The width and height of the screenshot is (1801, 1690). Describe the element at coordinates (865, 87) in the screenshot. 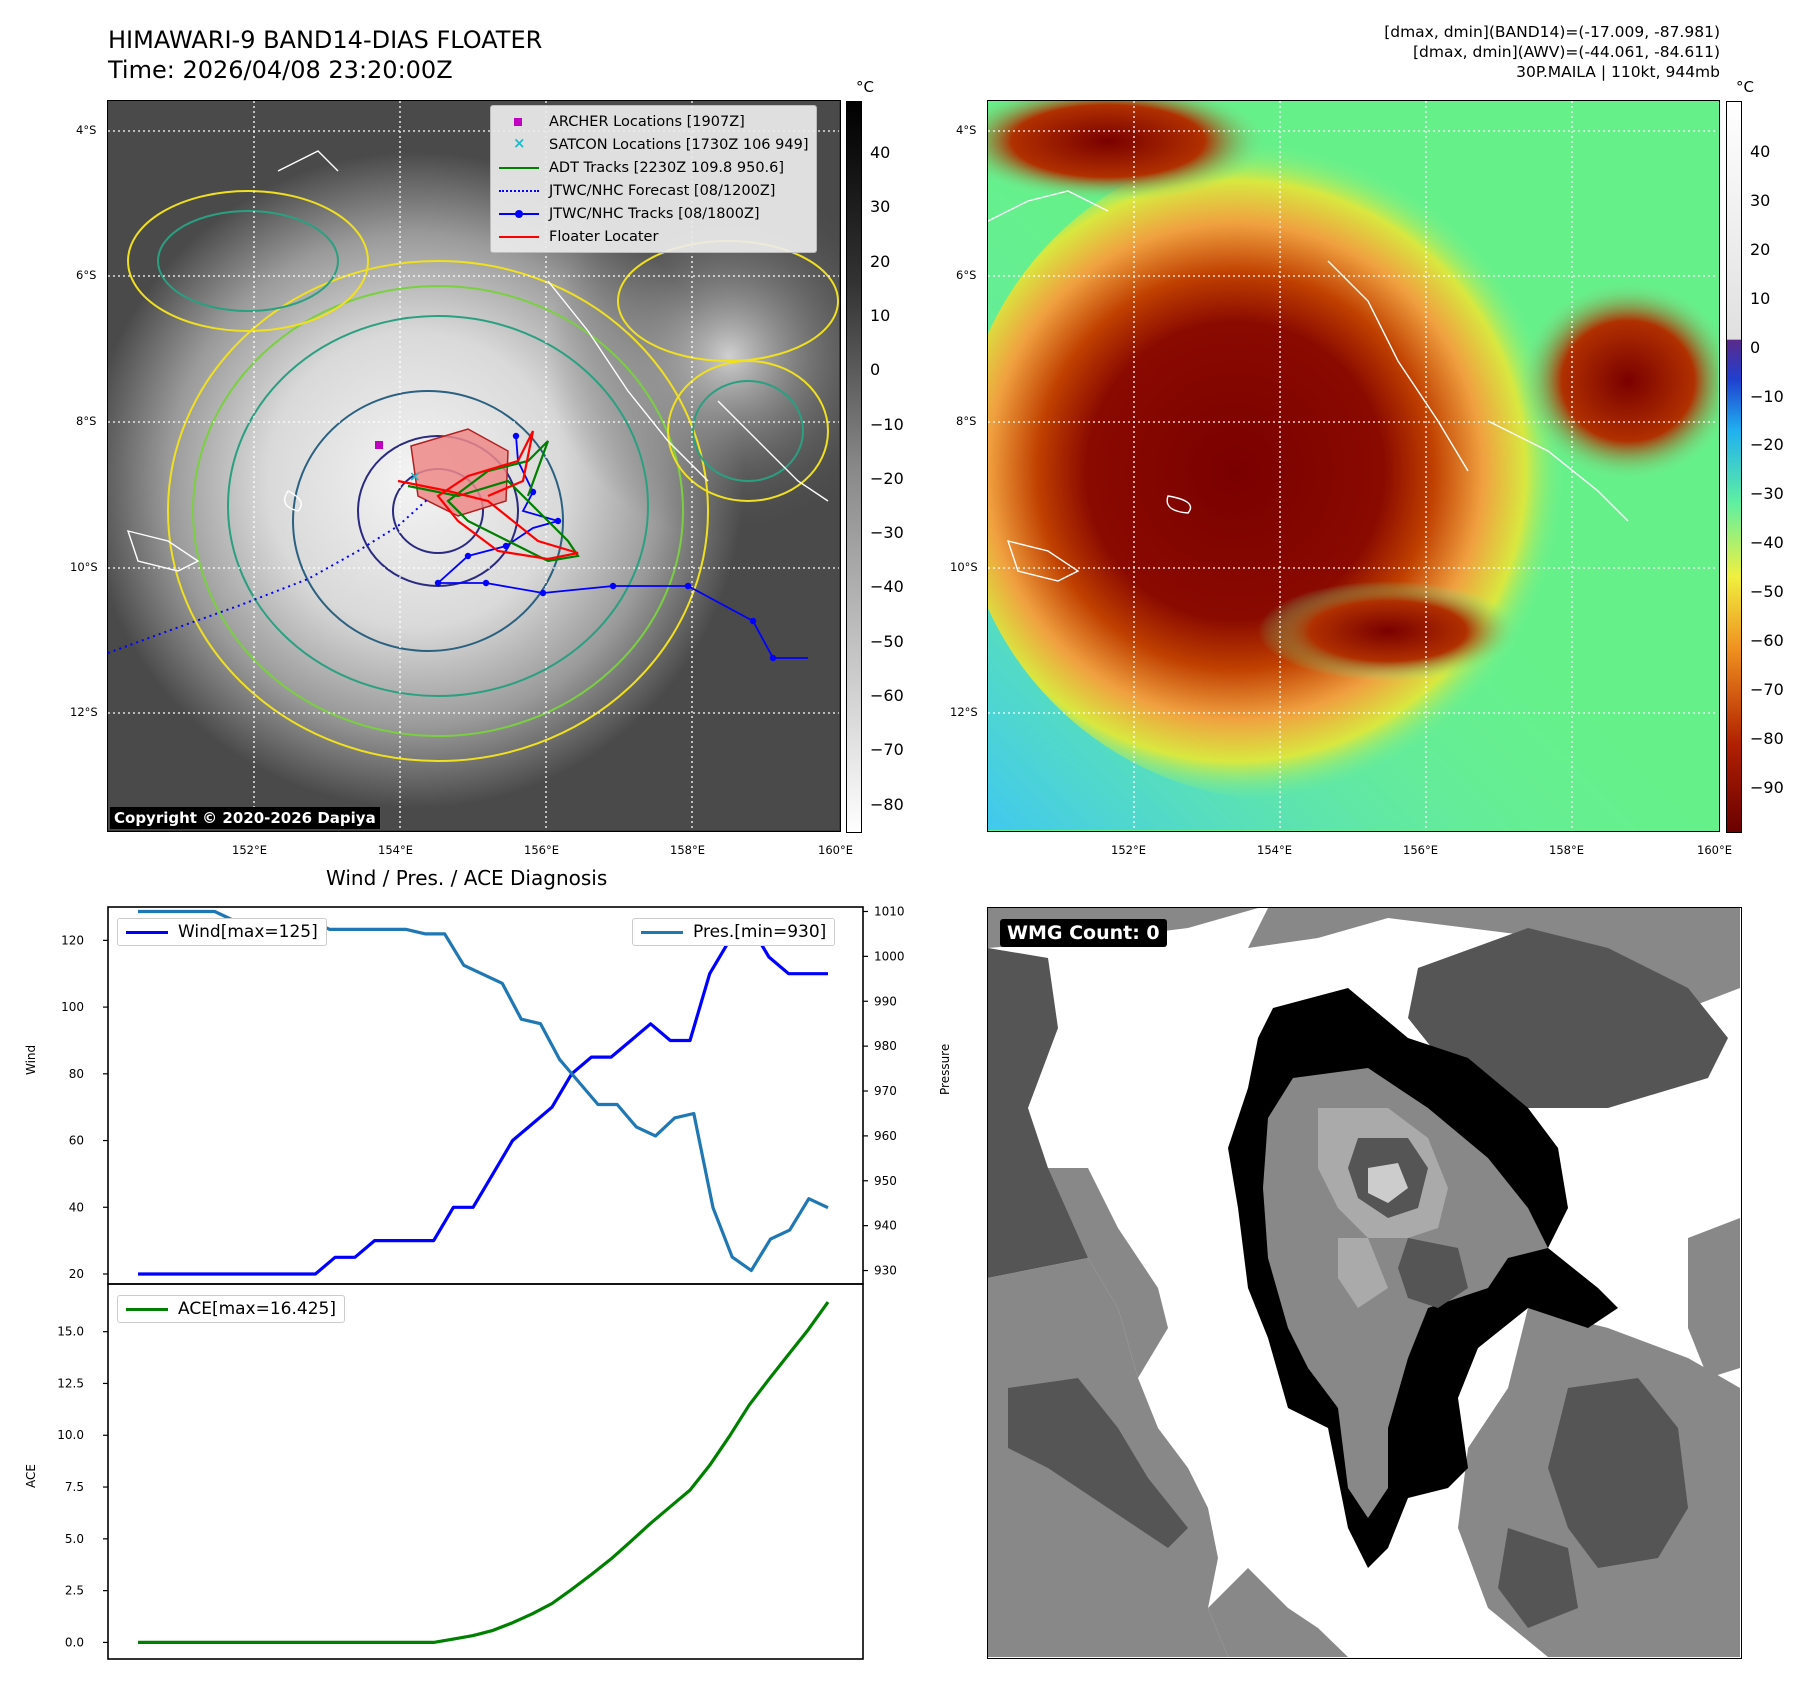

I see `ir-colorbar-unit: °C` at that location.